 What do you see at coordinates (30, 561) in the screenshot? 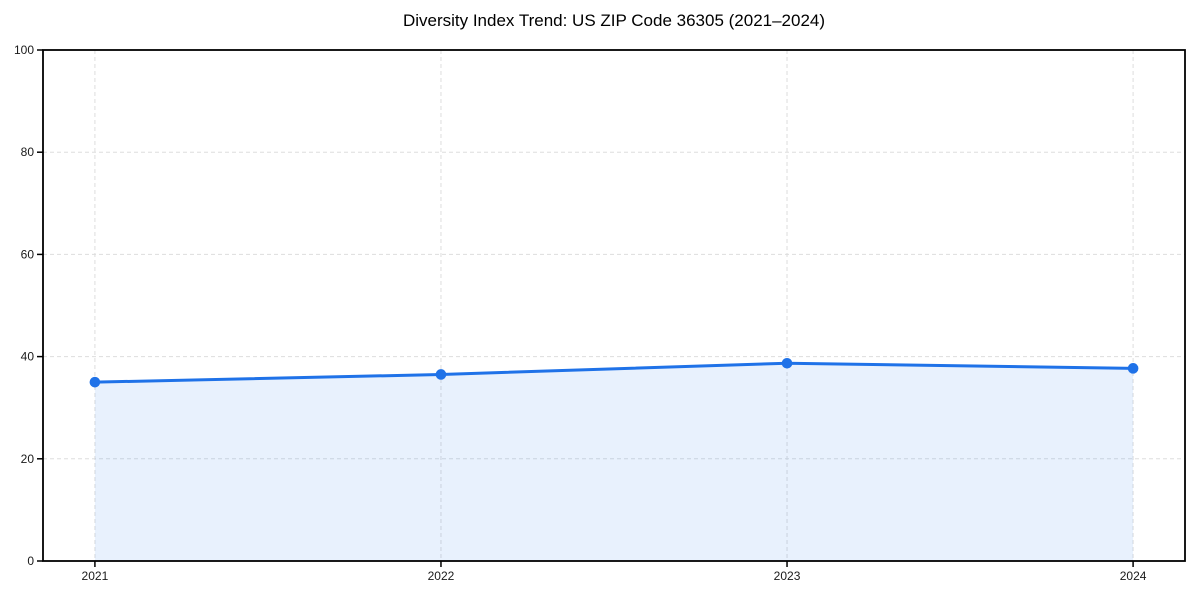
I see `y-tick-label: 0` at bounding box center [30, 561].